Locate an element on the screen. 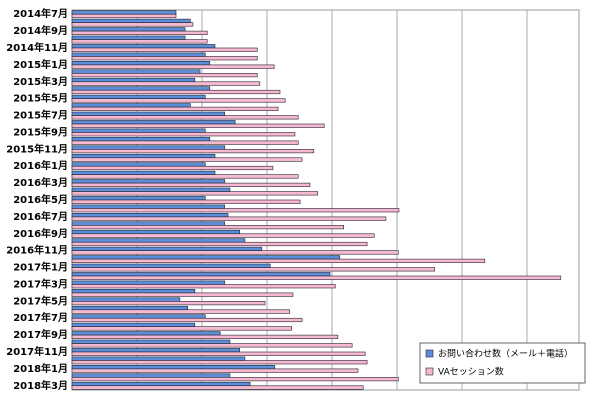 The image size is (590, 400). y-tick-label: 2017年1月 is located at coordinates (40, 267).